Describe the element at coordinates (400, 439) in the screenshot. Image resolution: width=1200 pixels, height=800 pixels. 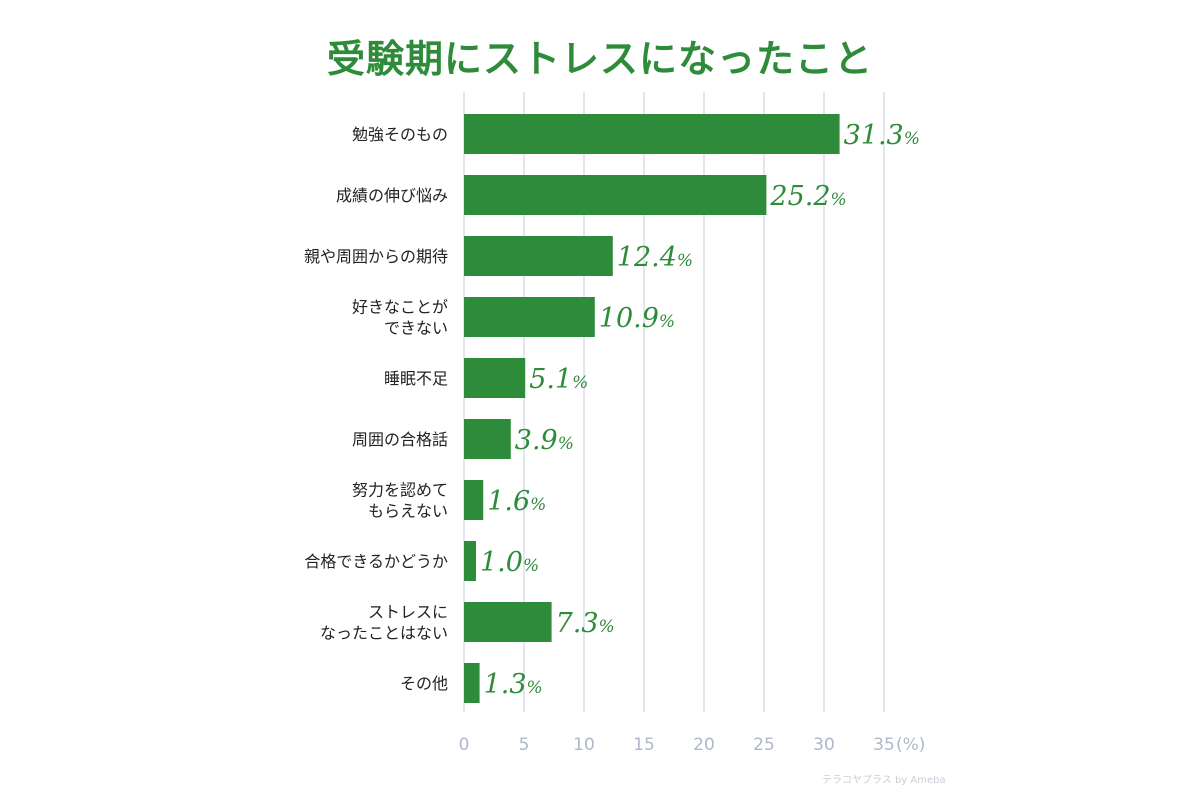
I see `category-label: 周囲の合格話` at that location.